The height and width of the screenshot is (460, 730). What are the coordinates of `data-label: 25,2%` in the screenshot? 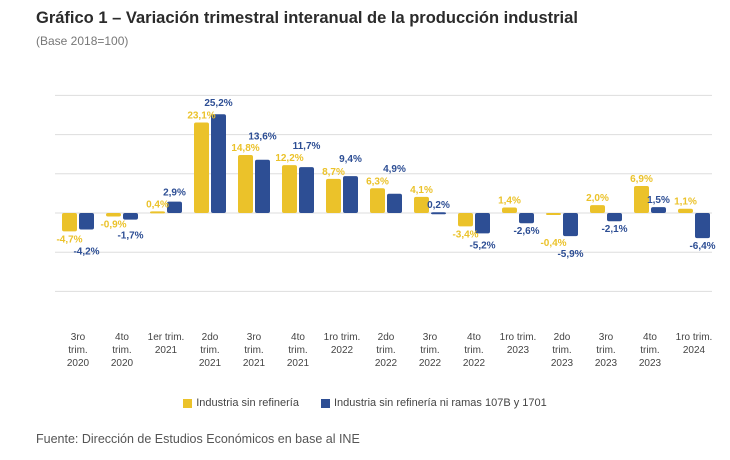 It's located at (218, 103).